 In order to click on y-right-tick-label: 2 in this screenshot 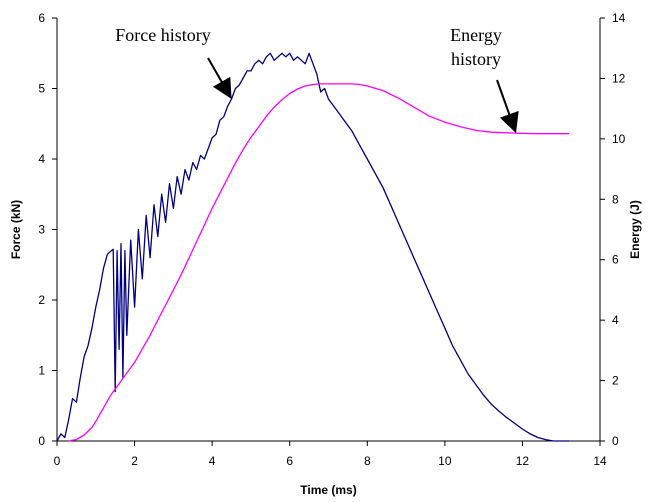, I will do `click(615, 381)`.